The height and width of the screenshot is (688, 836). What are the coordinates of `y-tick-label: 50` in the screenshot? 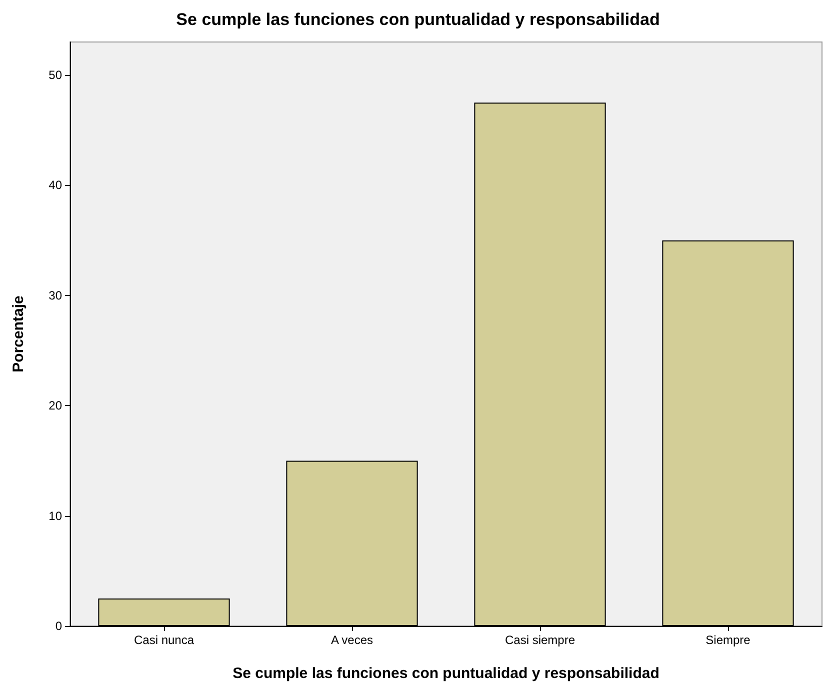 It's located at (55, 75).